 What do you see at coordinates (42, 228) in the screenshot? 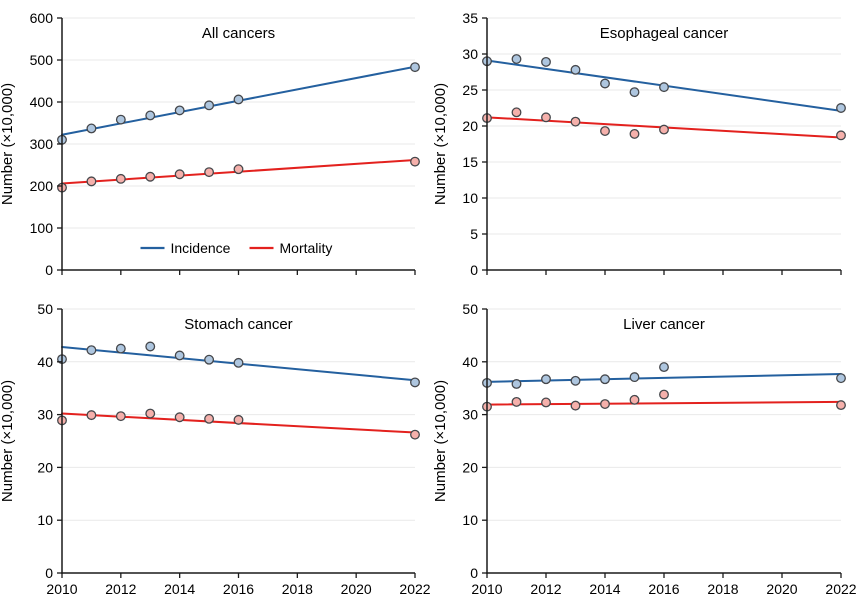
I see `y-tick-label: 100` at bounding box center [42, 228].